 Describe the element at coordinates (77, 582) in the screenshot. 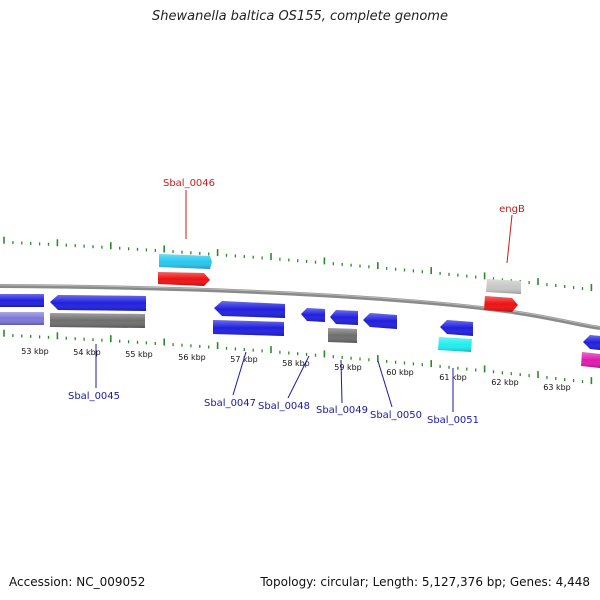

I see `accession-text: Accession: NC_009052` at that location.